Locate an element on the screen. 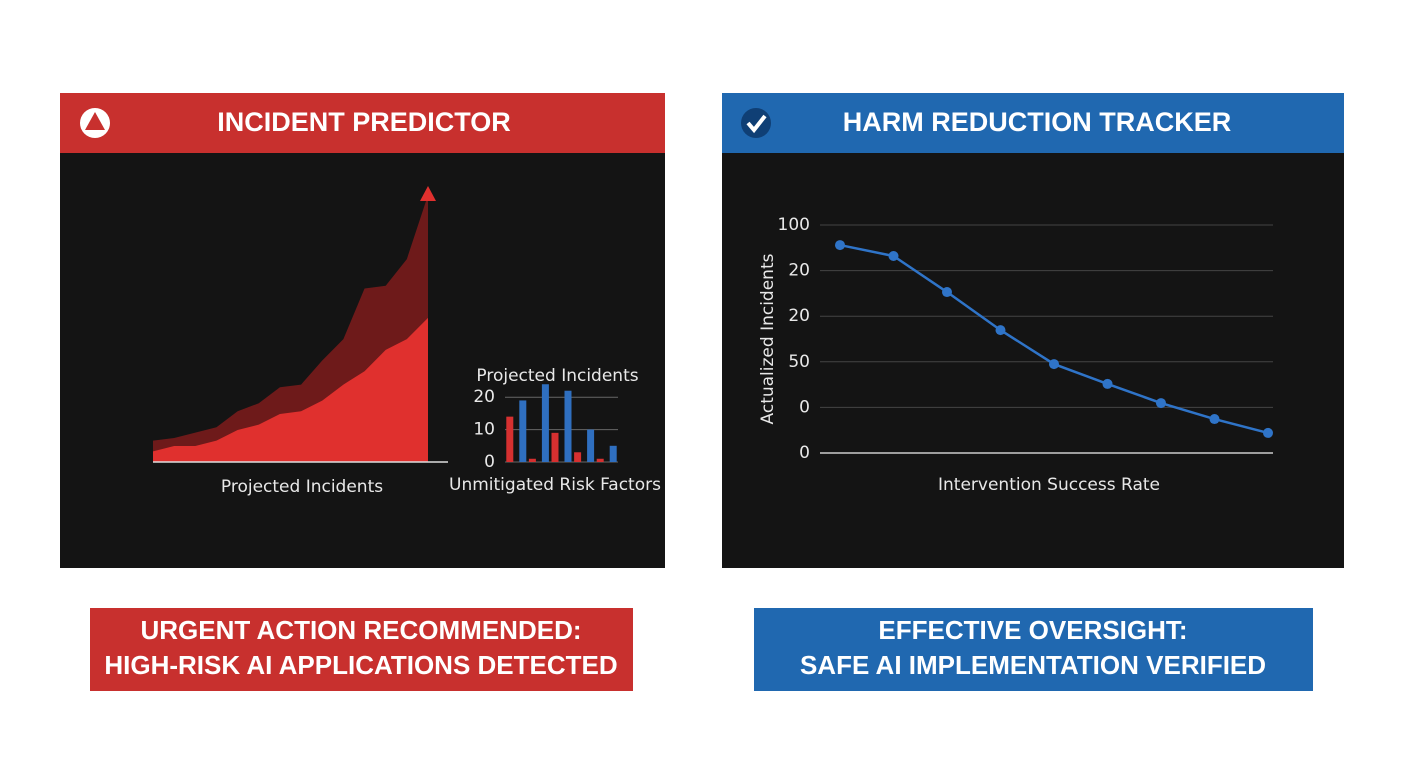  left-header is located at coordinates (362, 123).